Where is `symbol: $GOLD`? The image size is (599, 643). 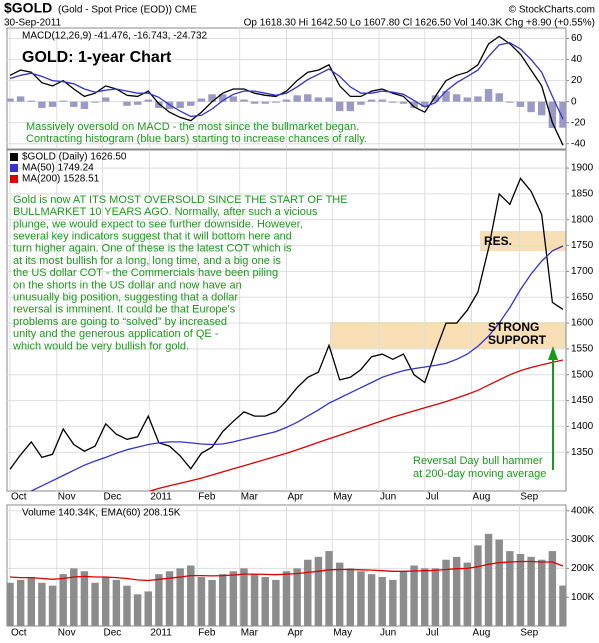
symbol: $GOLD is located at coordinates (28, 8).